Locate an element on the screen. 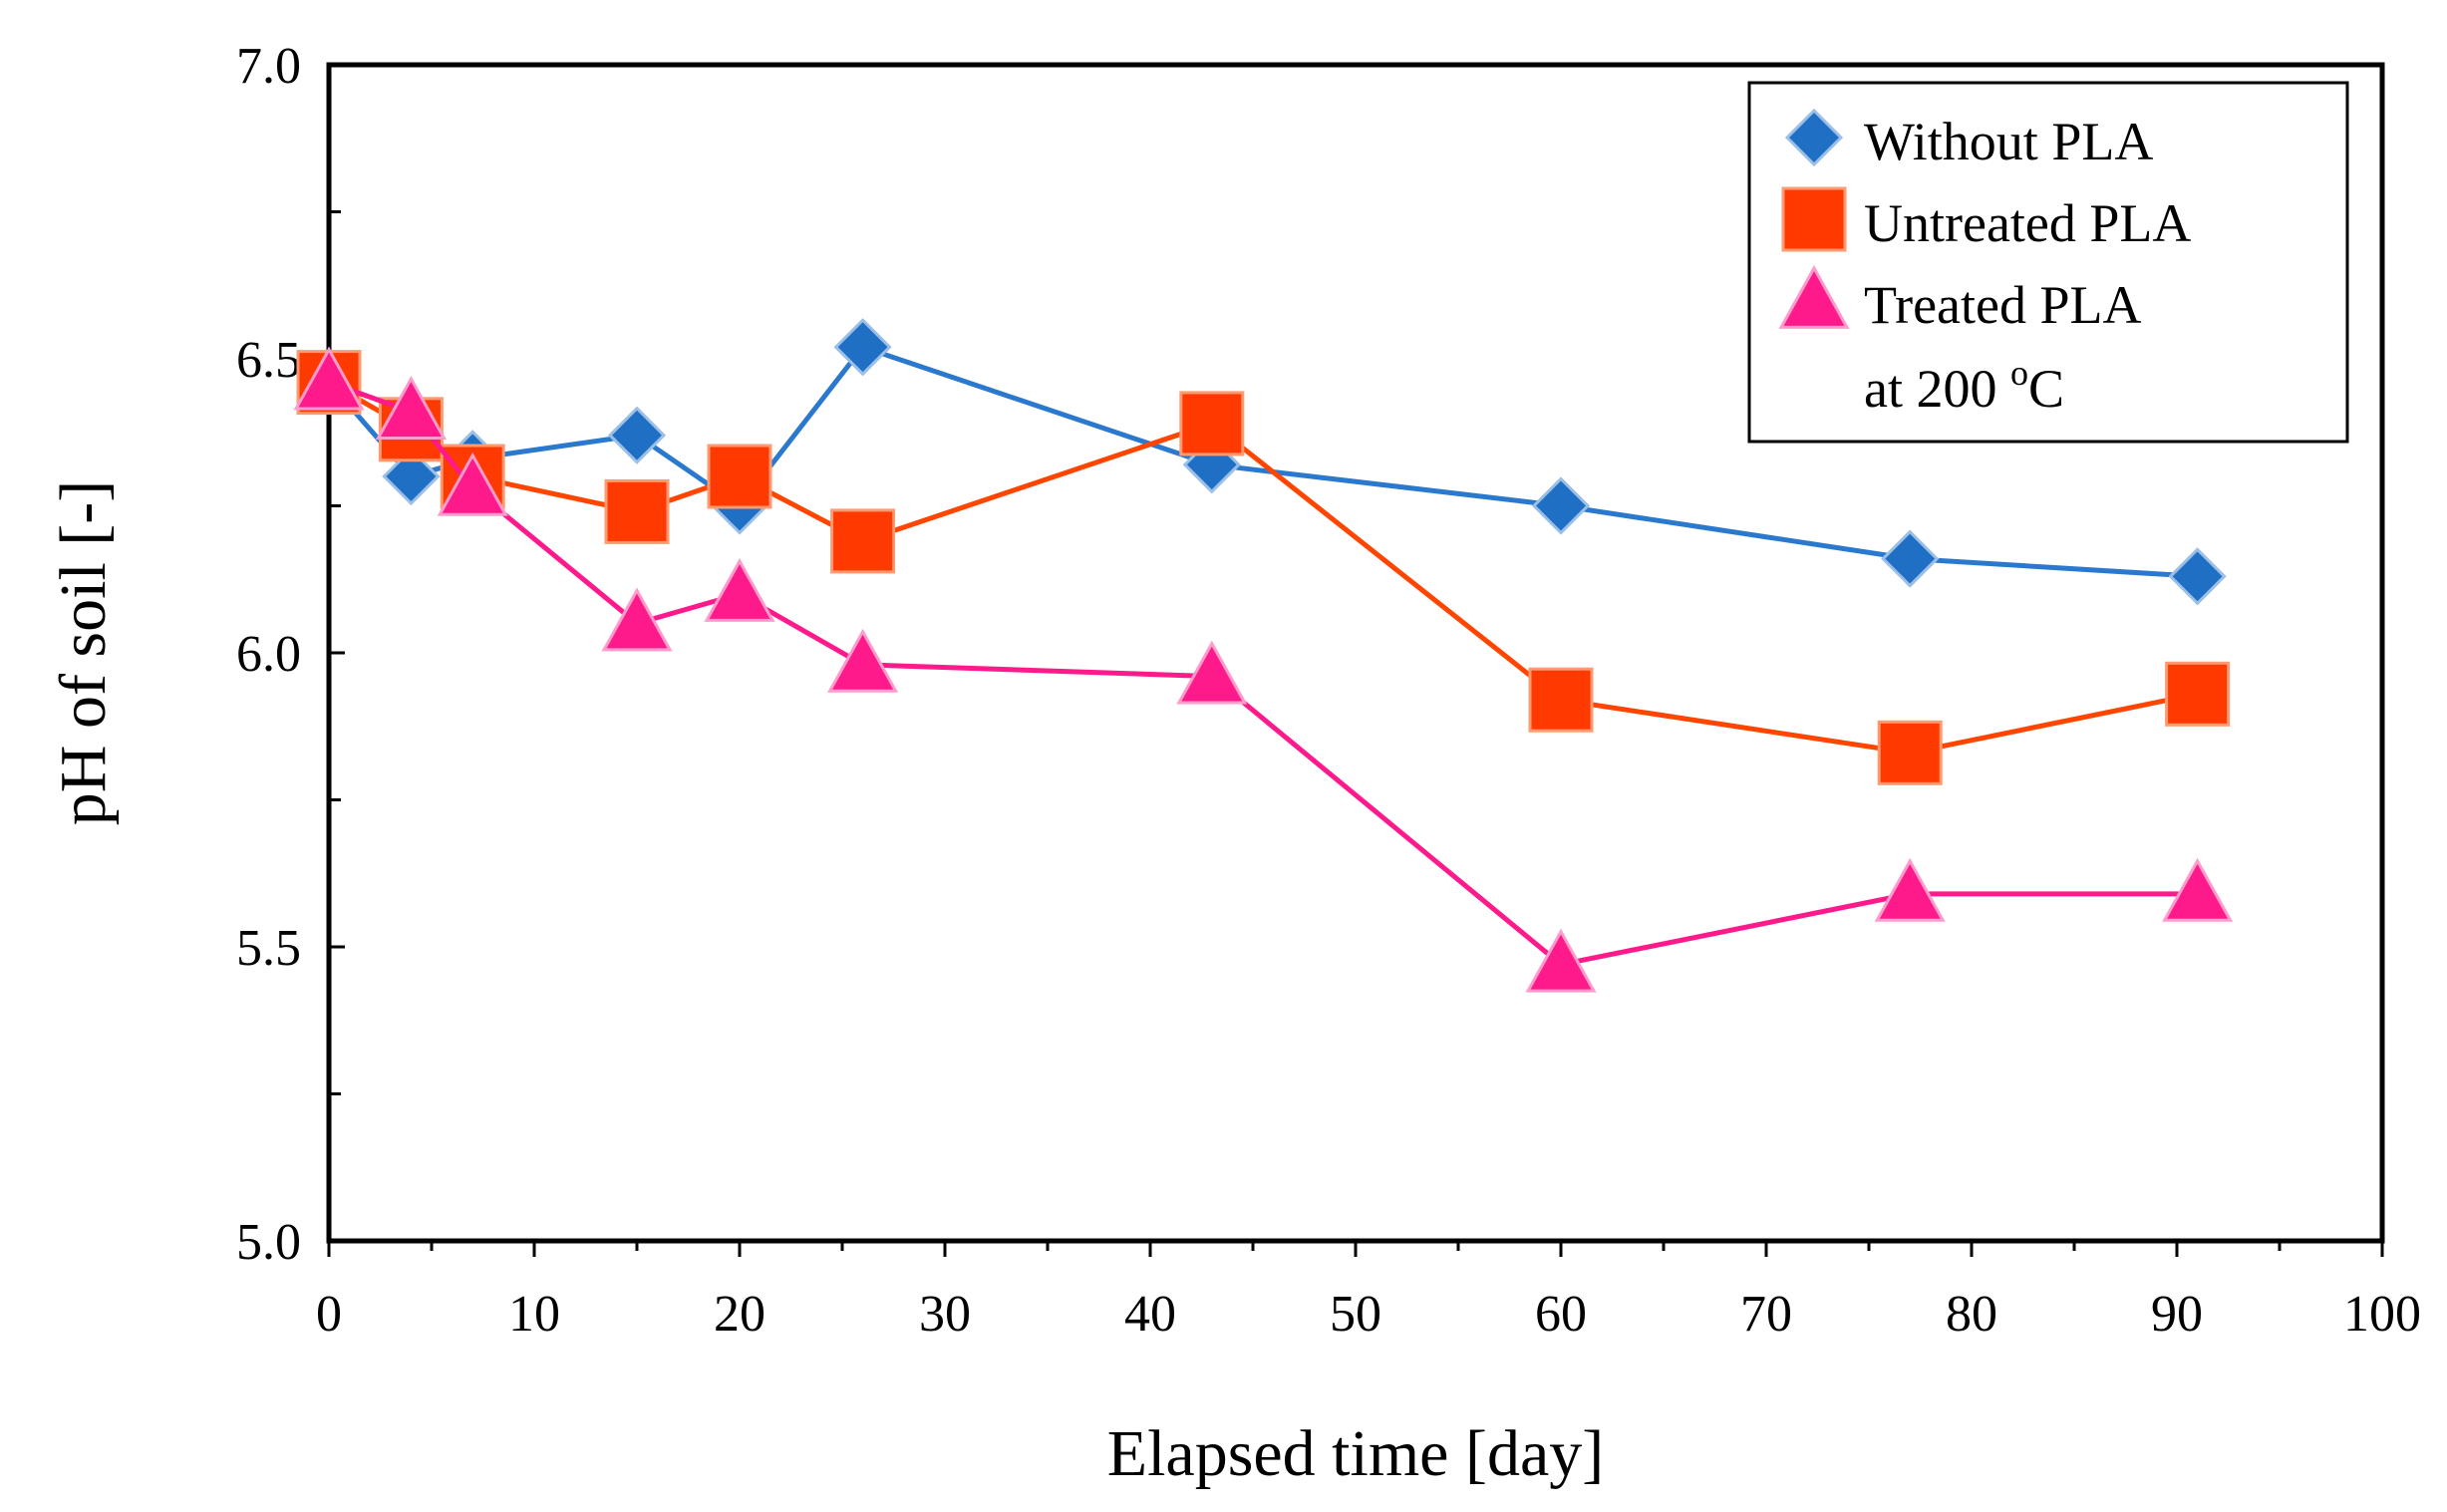 The width and height of the screenshot is (2447, 1512). x-tick-label: 30 is located at coordinates (945, 1315).